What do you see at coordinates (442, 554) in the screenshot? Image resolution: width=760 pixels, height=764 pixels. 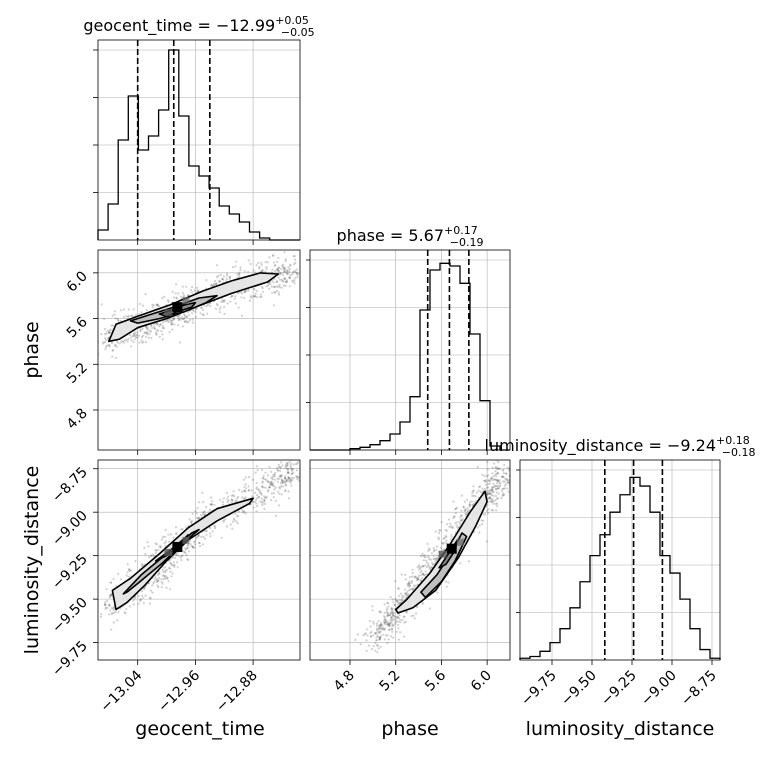 I see `density-cell` at bounding box center [442, 554].